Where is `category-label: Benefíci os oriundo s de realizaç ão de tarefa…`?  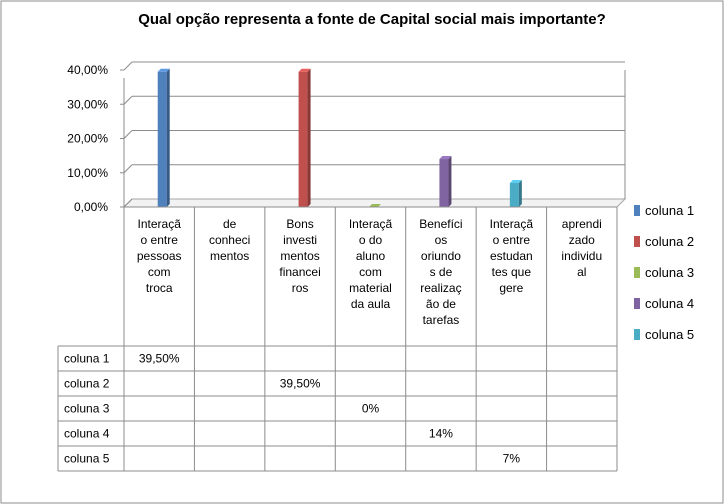 category-label: Benefíci os oriundo s de realizaç ão de tarefa… is located at coordinates (440, 272).